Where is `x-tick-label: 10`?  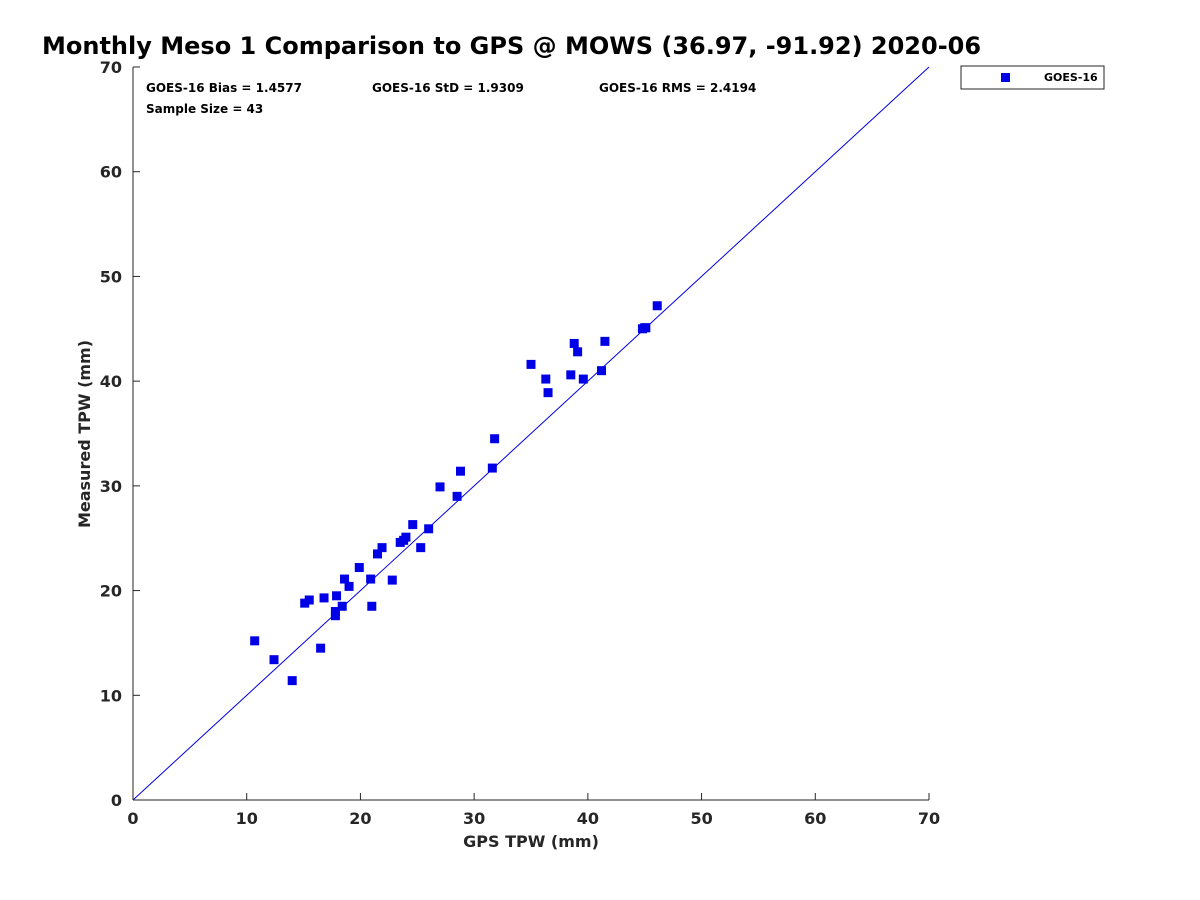 x-tick-label: 10 is located at coordinates (247, 818).